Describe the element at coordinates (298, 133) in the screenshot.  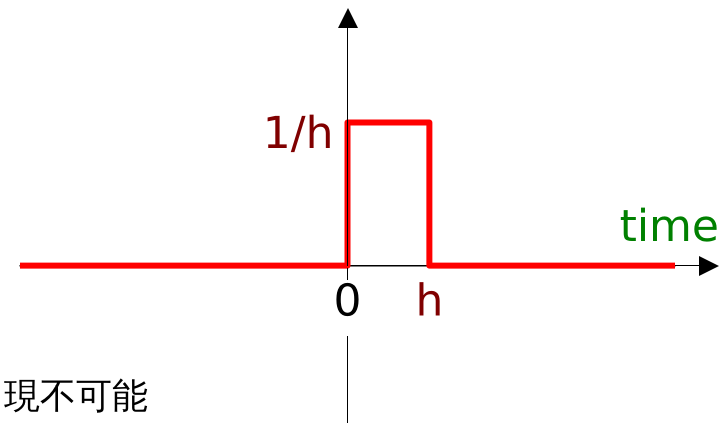
I see `annotation: 1/h` at that location.